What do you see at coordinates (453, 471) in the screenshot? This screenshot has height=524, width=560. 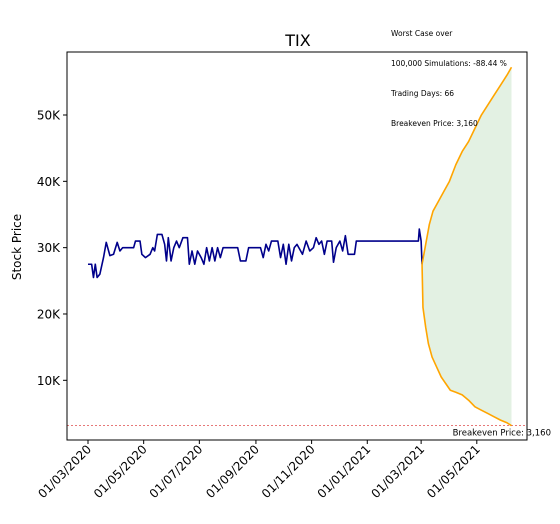 I see `x-tick-label: 01/05/2021` at bounding box center [453, 471].